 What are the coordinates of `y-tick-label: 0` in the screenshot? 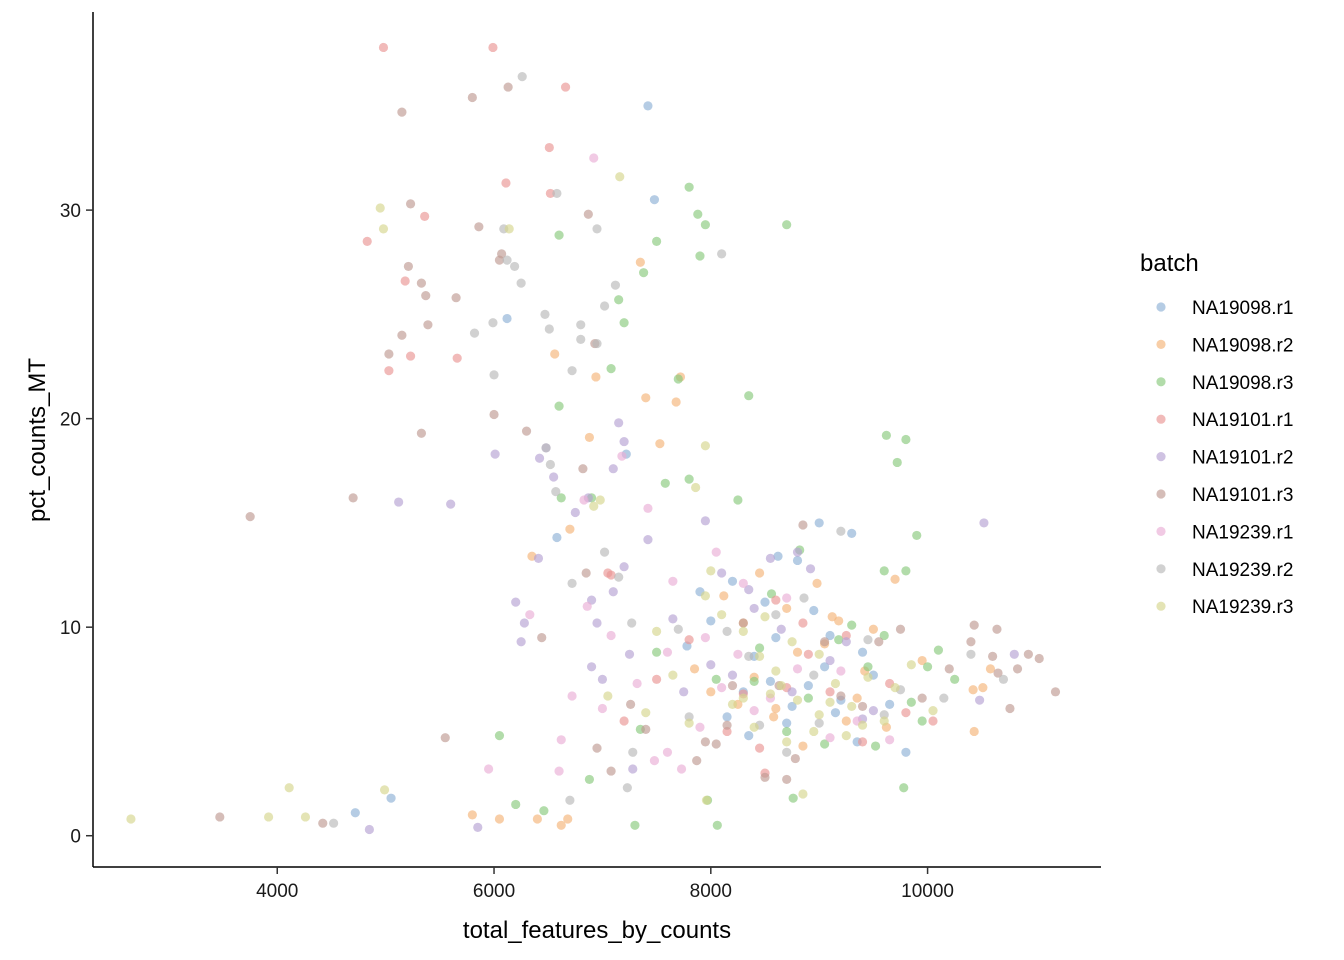 It's located at (75, 837).